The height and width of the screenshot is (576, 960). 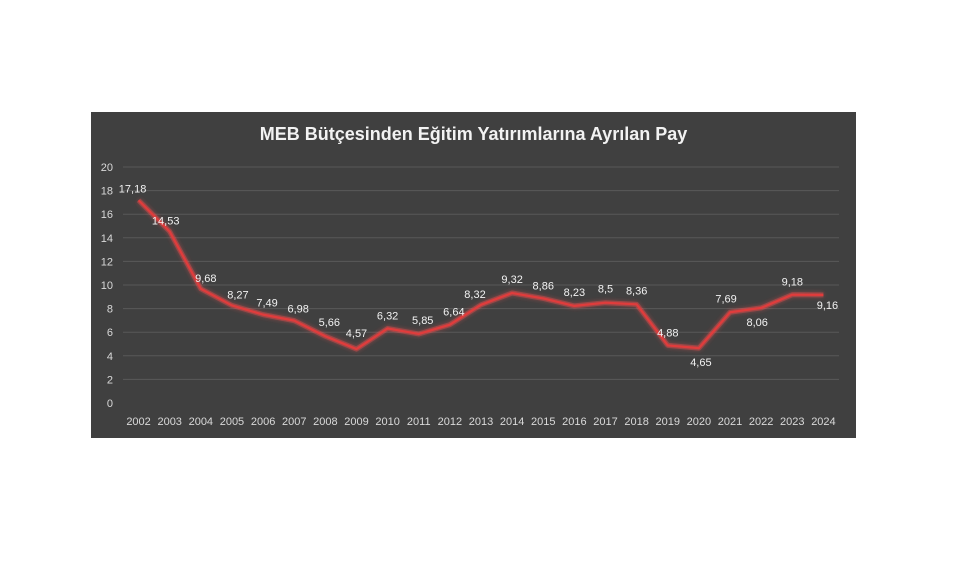 What do you see at coordinates (725, 299) in the screenshot?
I see `data-label: 7,69` at bounding box center [725, 299].